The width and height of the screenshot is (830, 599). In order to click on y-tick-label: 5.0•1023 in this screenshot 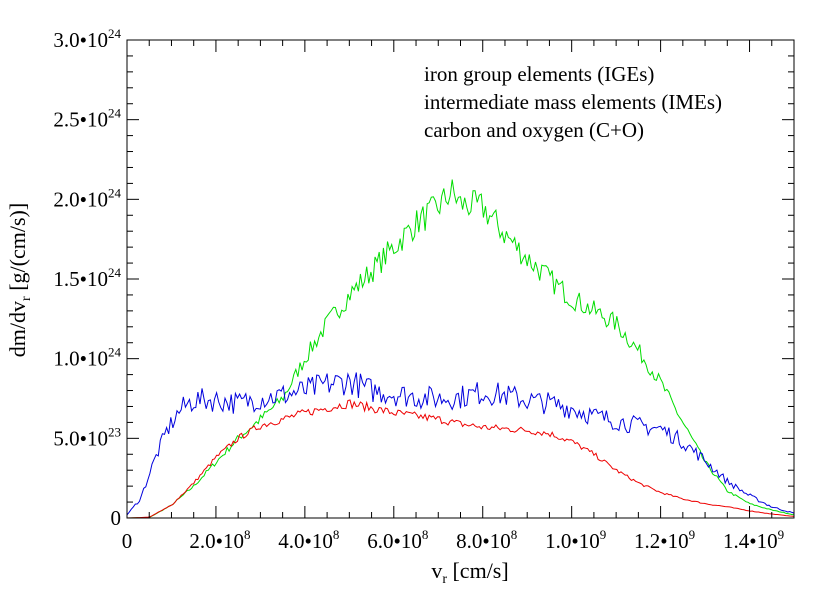, I will do `click(87, 437)`.